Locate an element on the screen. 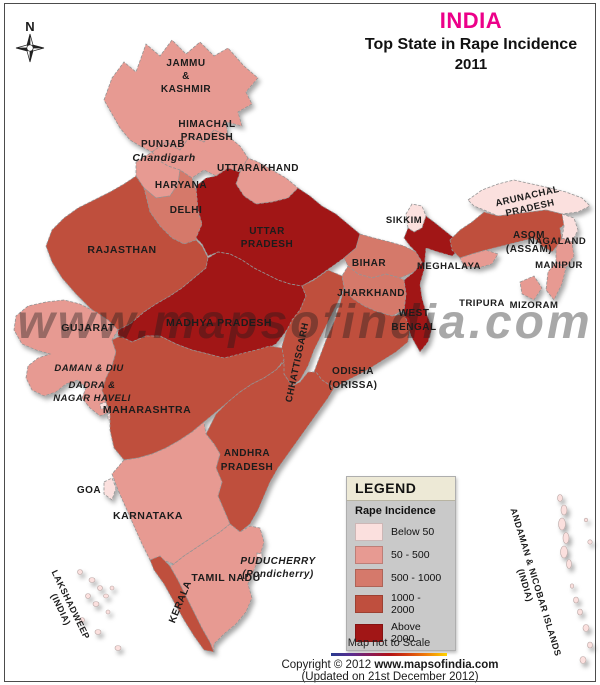  legend-item-c50_500: 50 - 500 is located at coordinates (401, 555).